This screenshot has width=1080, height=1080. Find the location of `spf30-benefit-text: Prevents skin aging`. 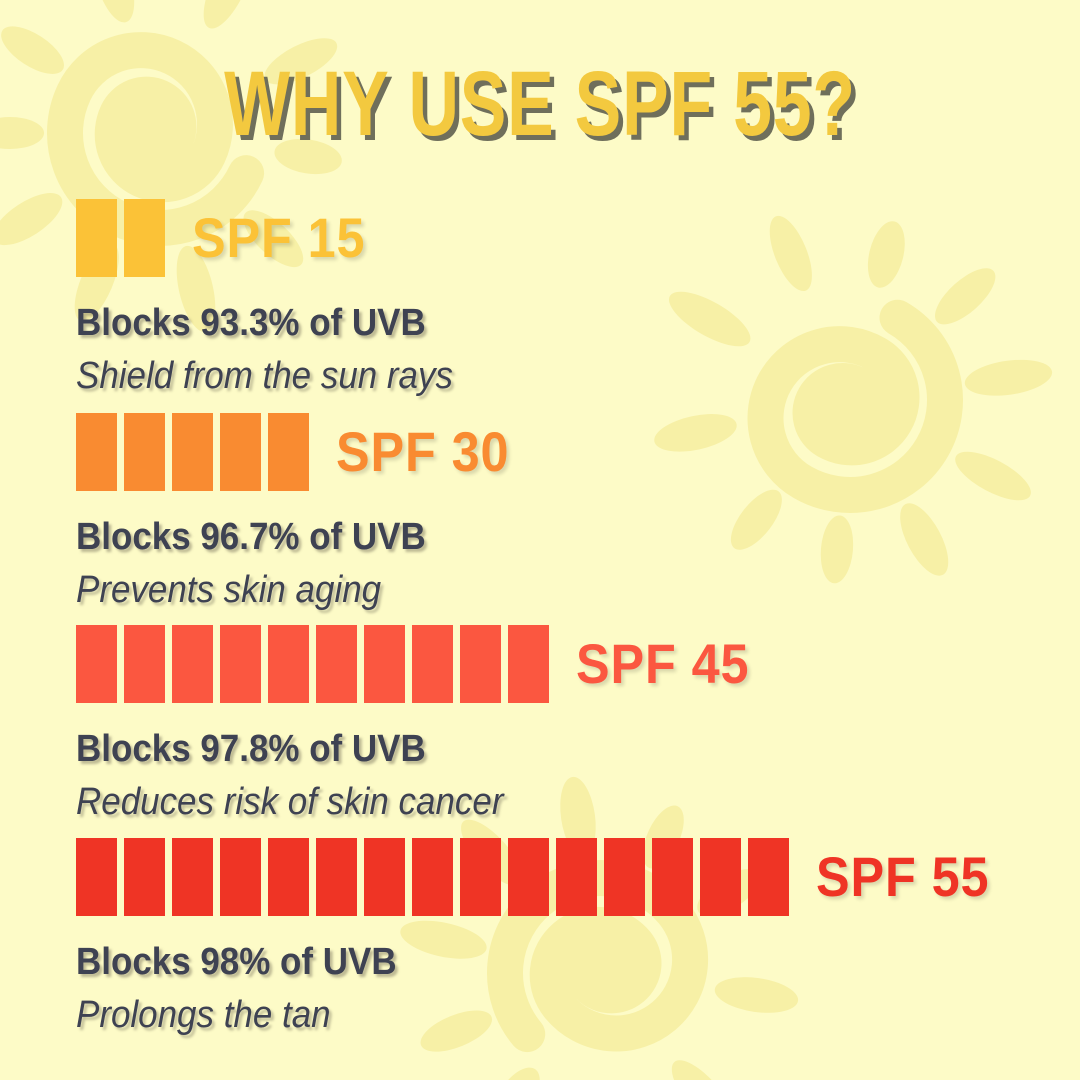

spf30-benefit-text: Prevents skin aging is located at coordinates (229, 589).